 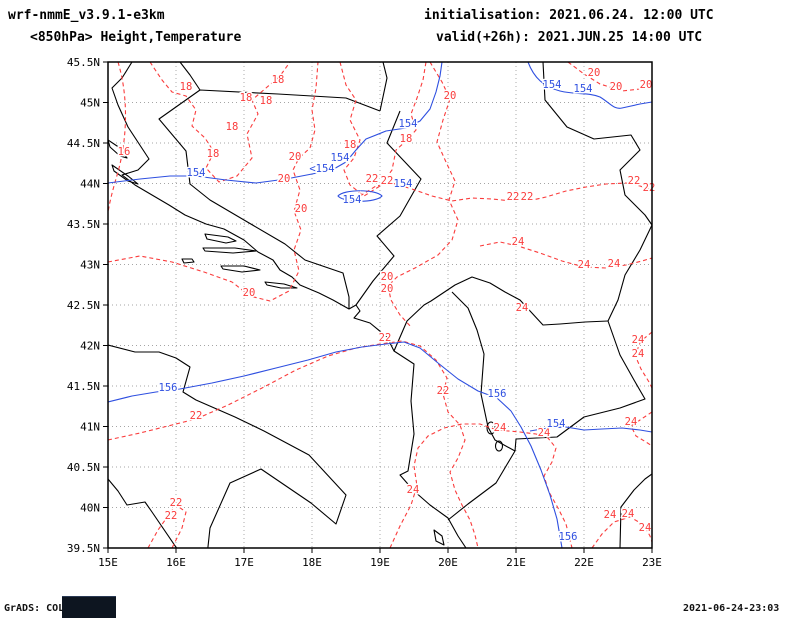 What do you see at coordinates (584, 562) in the screenshot?
I see `x-axis-label: 22E` at bounding box center [584, 562].